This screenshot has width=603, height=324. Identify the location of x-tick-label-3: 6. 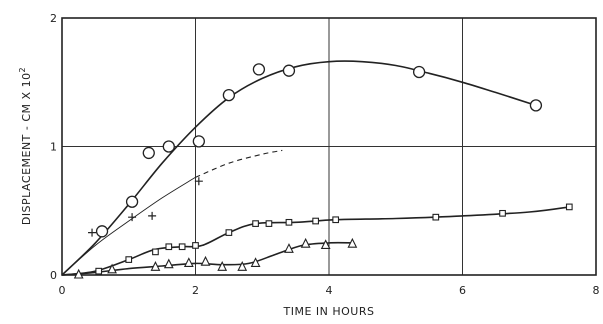
(462, 290).